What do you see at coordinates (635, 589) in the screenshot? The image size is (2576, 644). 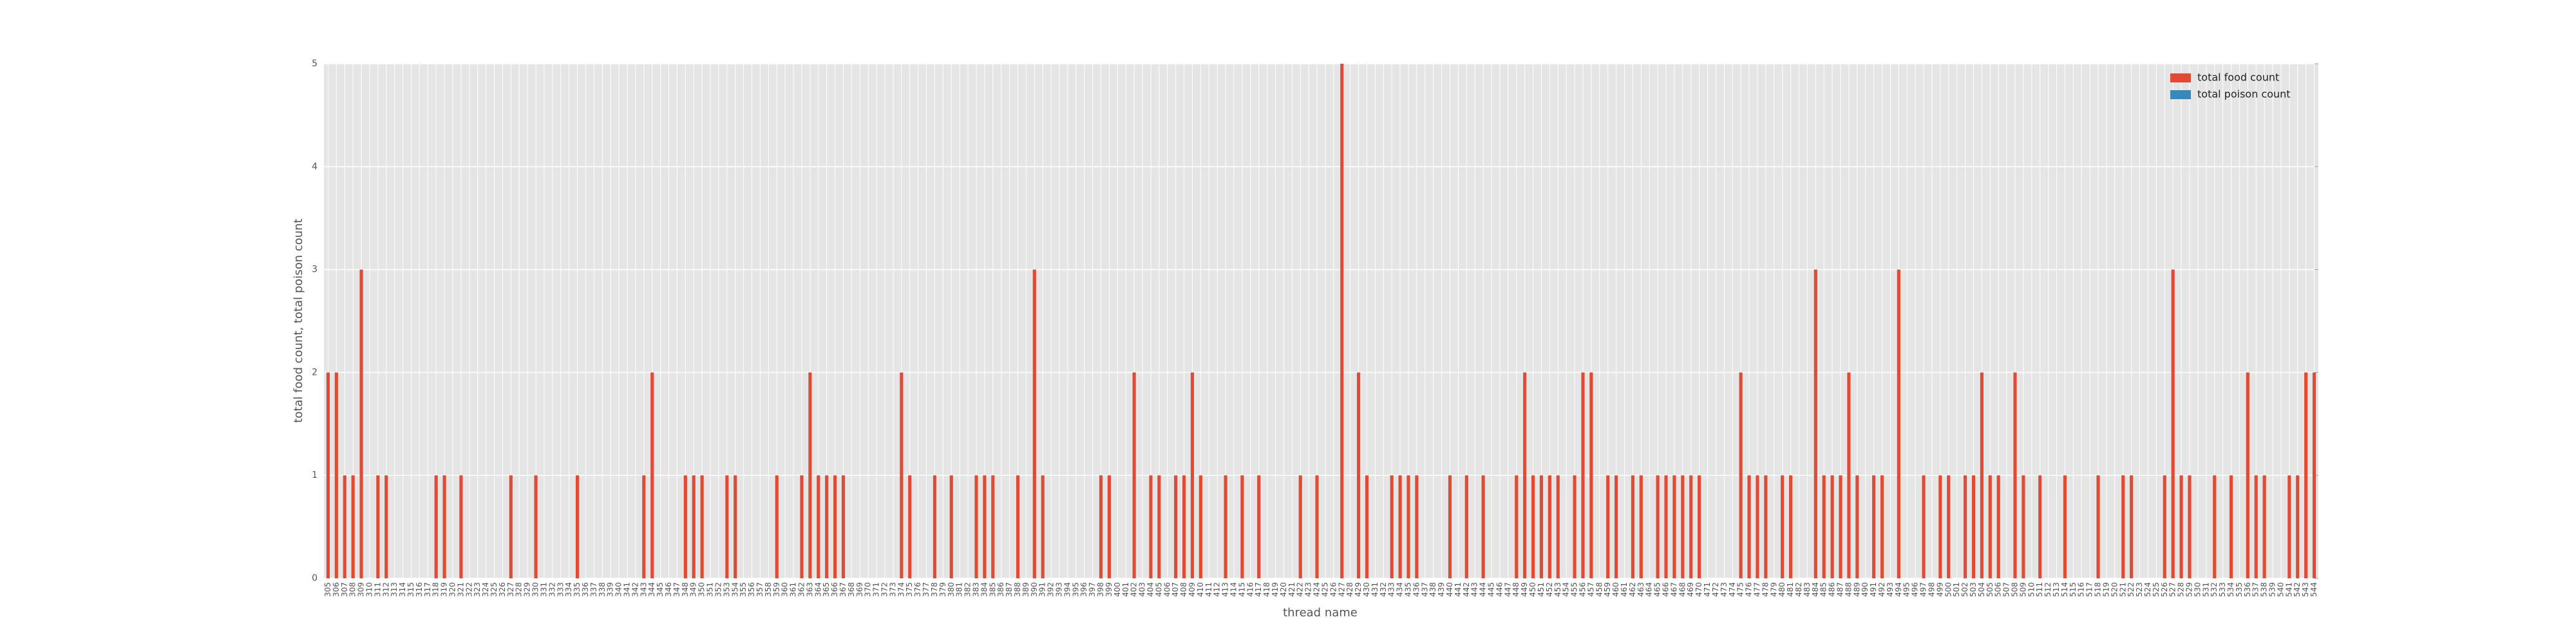 I see `x-tick-label: 342` at bounding box center [635, 589].